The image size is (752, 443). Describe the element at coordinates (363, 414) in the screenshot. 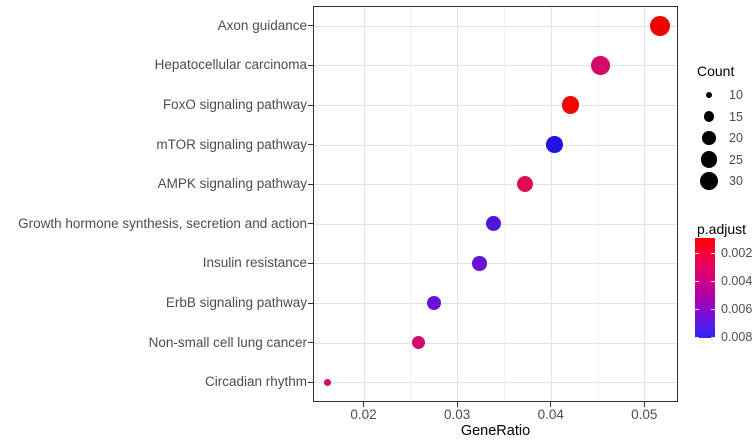

I see `x-tick-label: 0.02` at that location.